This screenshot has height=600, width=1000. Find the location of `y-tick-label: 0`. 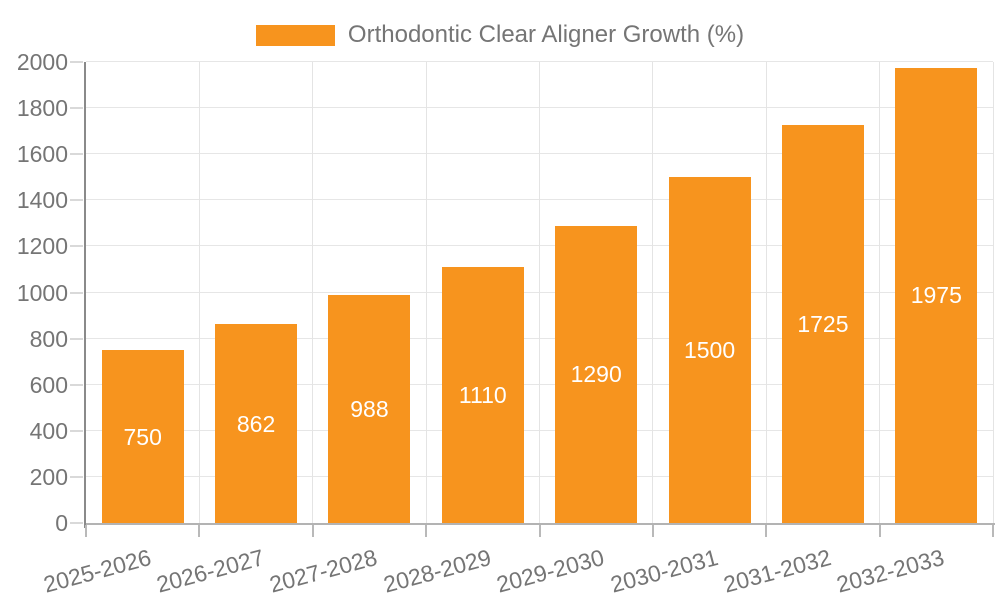

y-tick-label: 0 is located at coordinates (61, 523).